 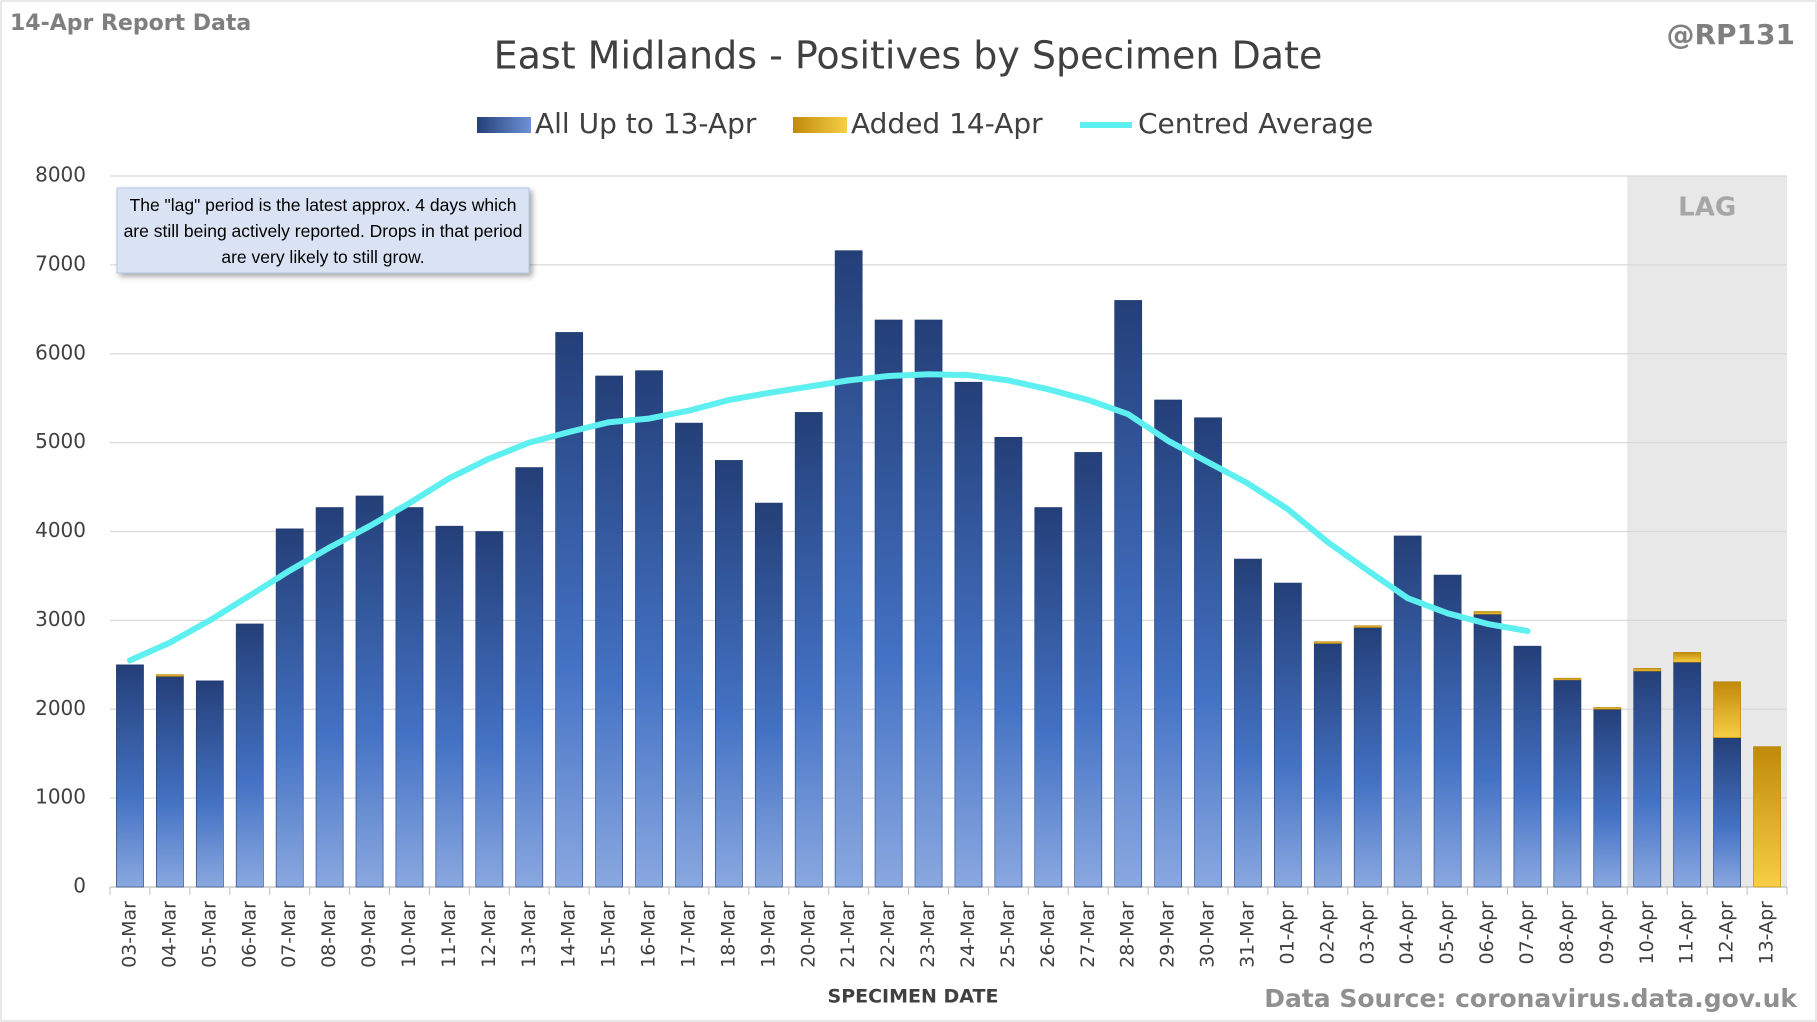 I want to click on x-tick-label: 27-Mar, so click(x=1088, y=934).